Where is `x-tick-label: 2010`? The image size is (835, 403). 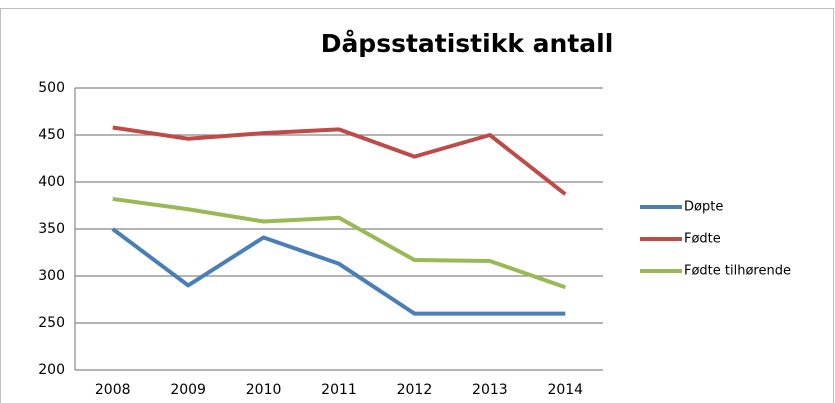
x-tick-label: 2010 is located at coordinates (264, 390).